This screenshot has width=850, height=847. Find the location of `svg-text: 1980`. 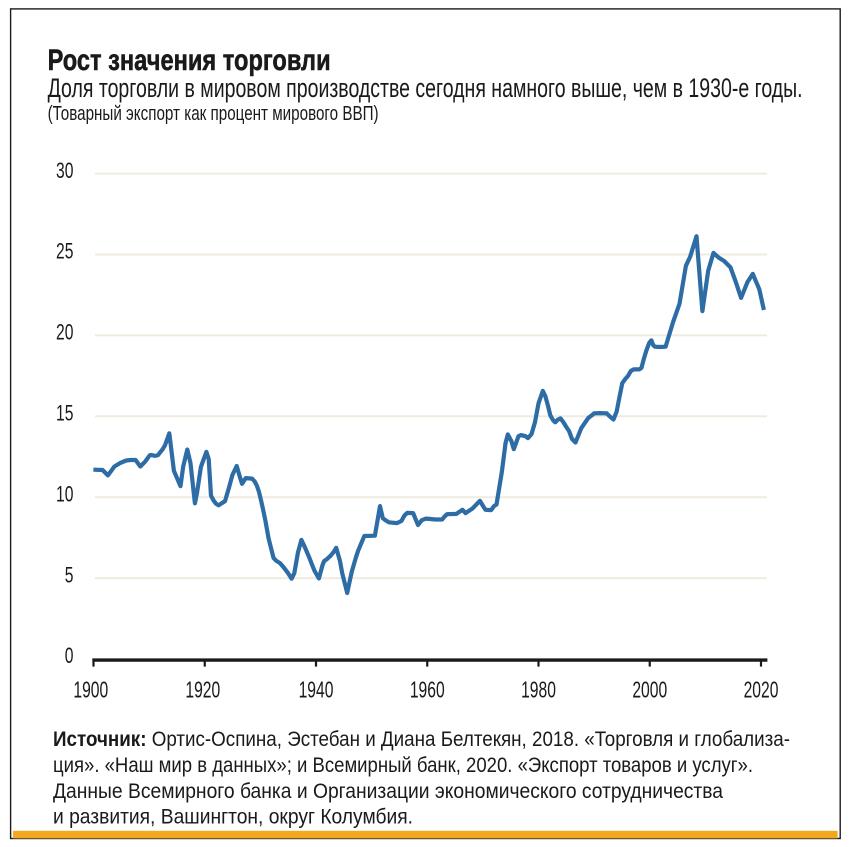

svg-text: 1980 is located at coordinates (538, 689).